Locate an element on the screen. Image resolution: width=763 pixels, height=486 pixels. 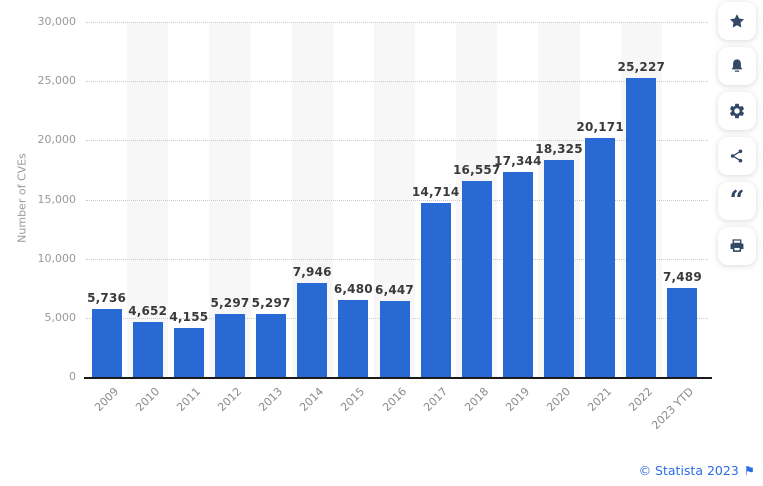
alert-button is located at coordinates (737, 66).